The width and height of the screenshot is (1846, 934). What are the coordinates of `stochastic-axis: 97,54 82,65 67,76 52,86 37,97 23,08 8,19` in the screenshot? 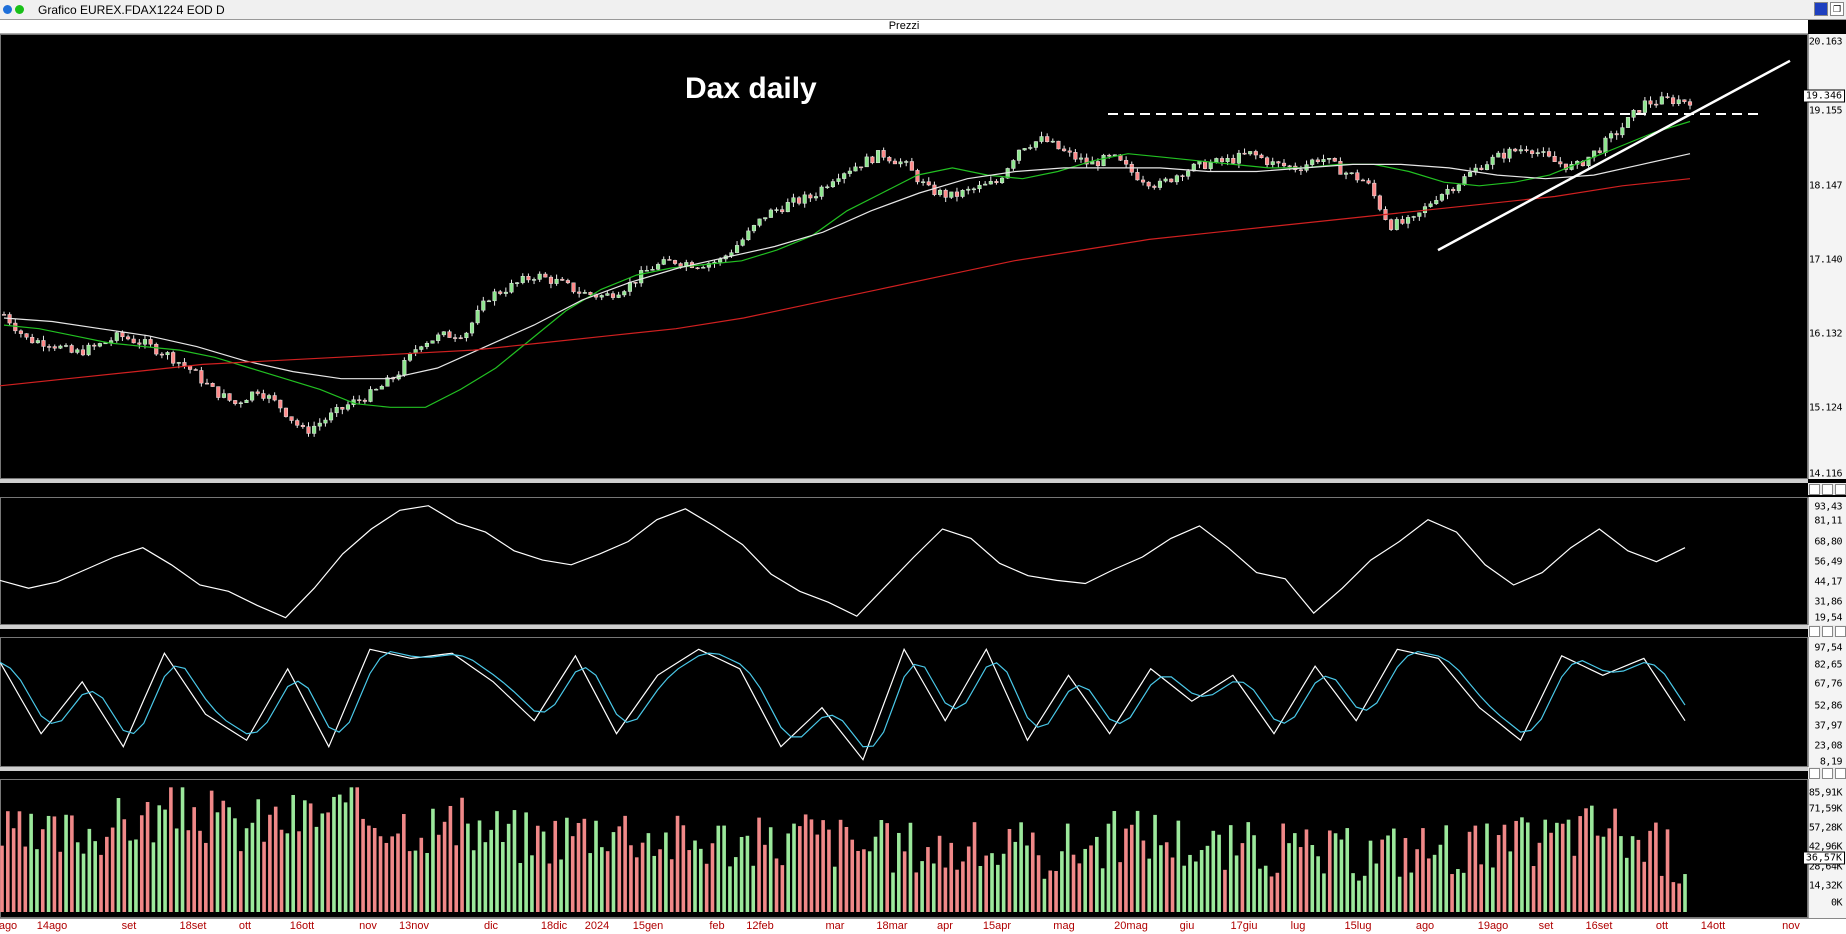 It's located at (1827, 702).